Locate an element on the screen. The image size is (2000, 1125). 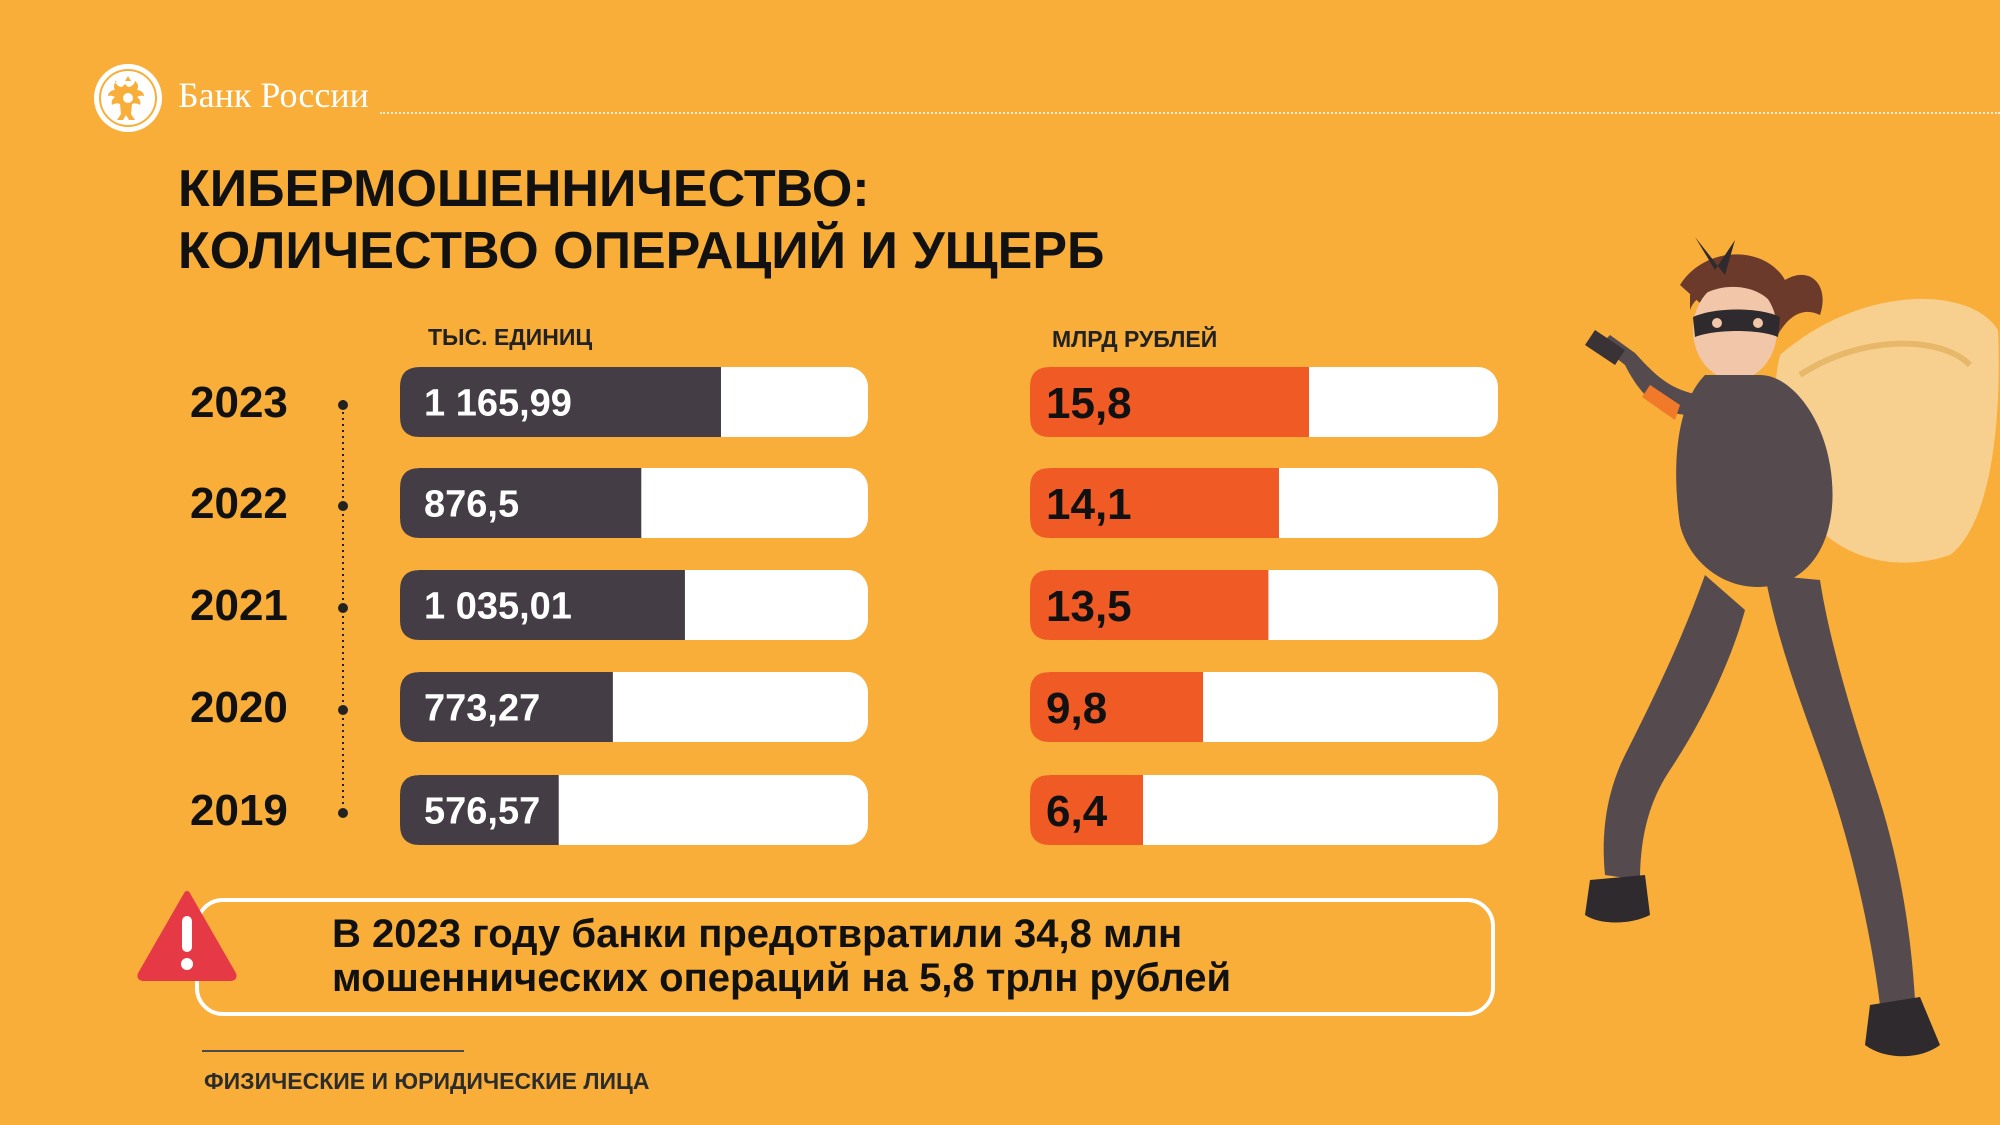
header-divider is located at coordinates (1190, 113).